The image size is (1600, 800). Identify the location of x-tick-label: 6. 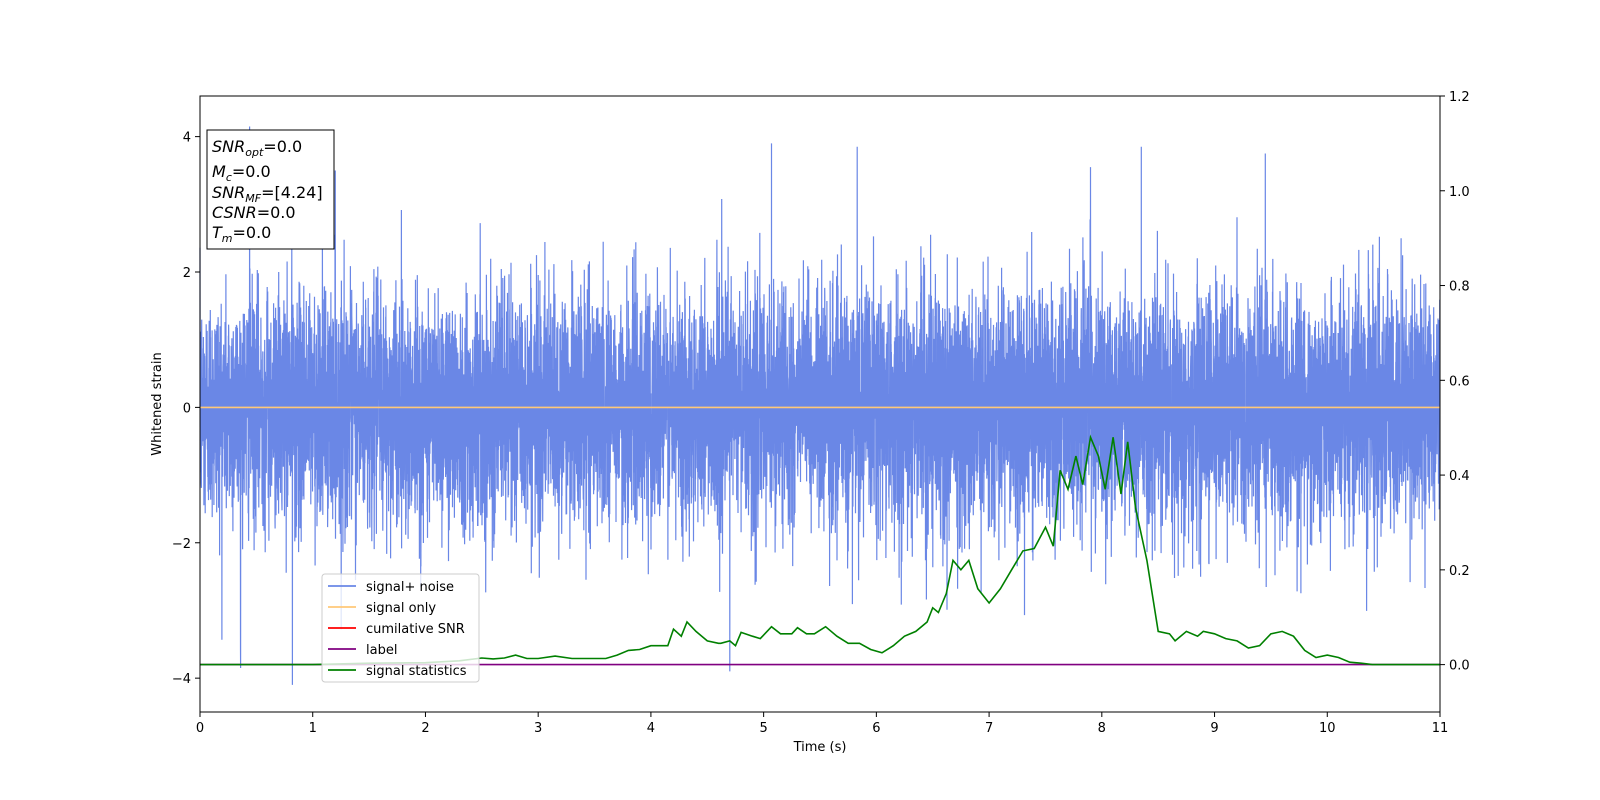
(876, 728).